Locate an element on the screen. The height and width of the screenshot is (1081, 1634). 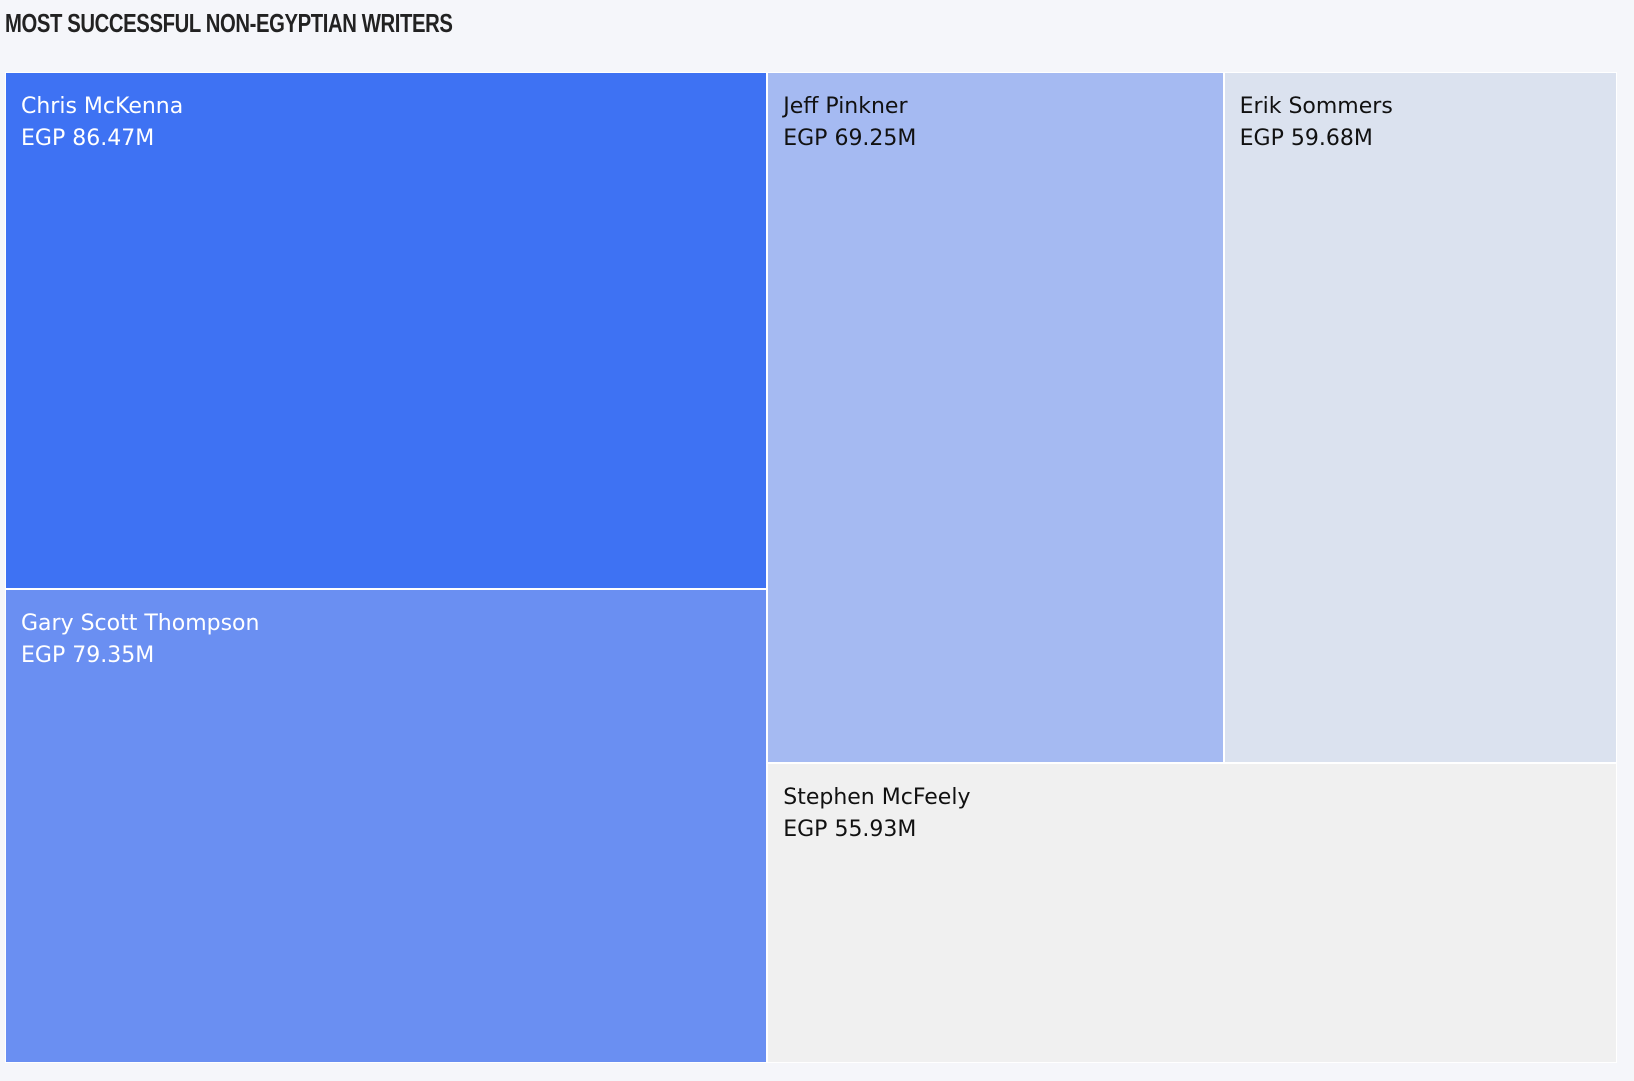
tile-value: EGP 79.35M is located at coordinates (140, 656).